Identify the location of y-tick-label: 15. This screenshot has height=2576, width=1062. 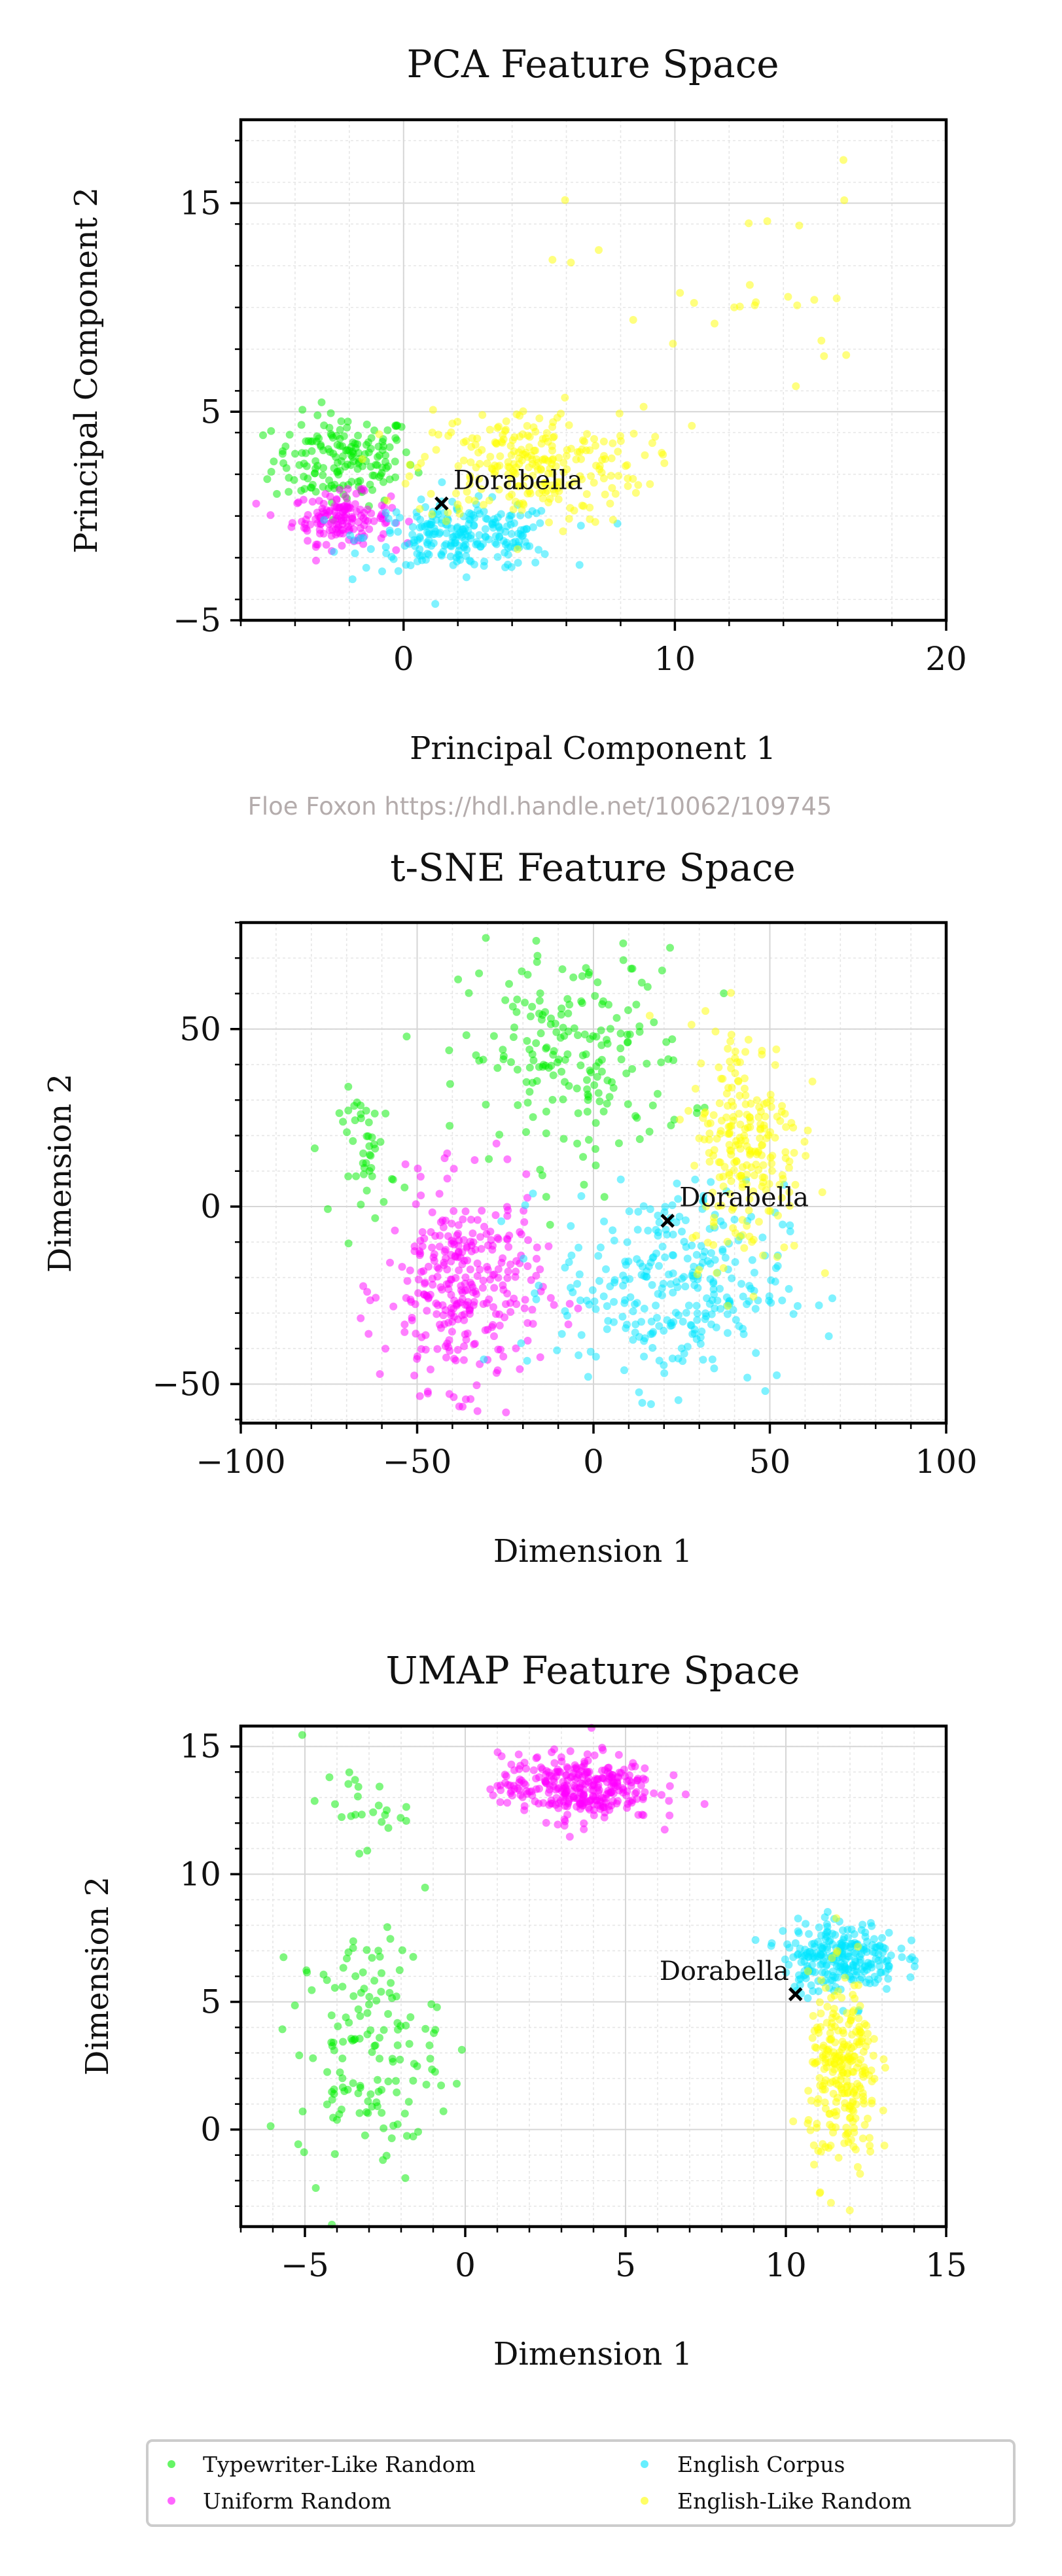
(200, 1746).